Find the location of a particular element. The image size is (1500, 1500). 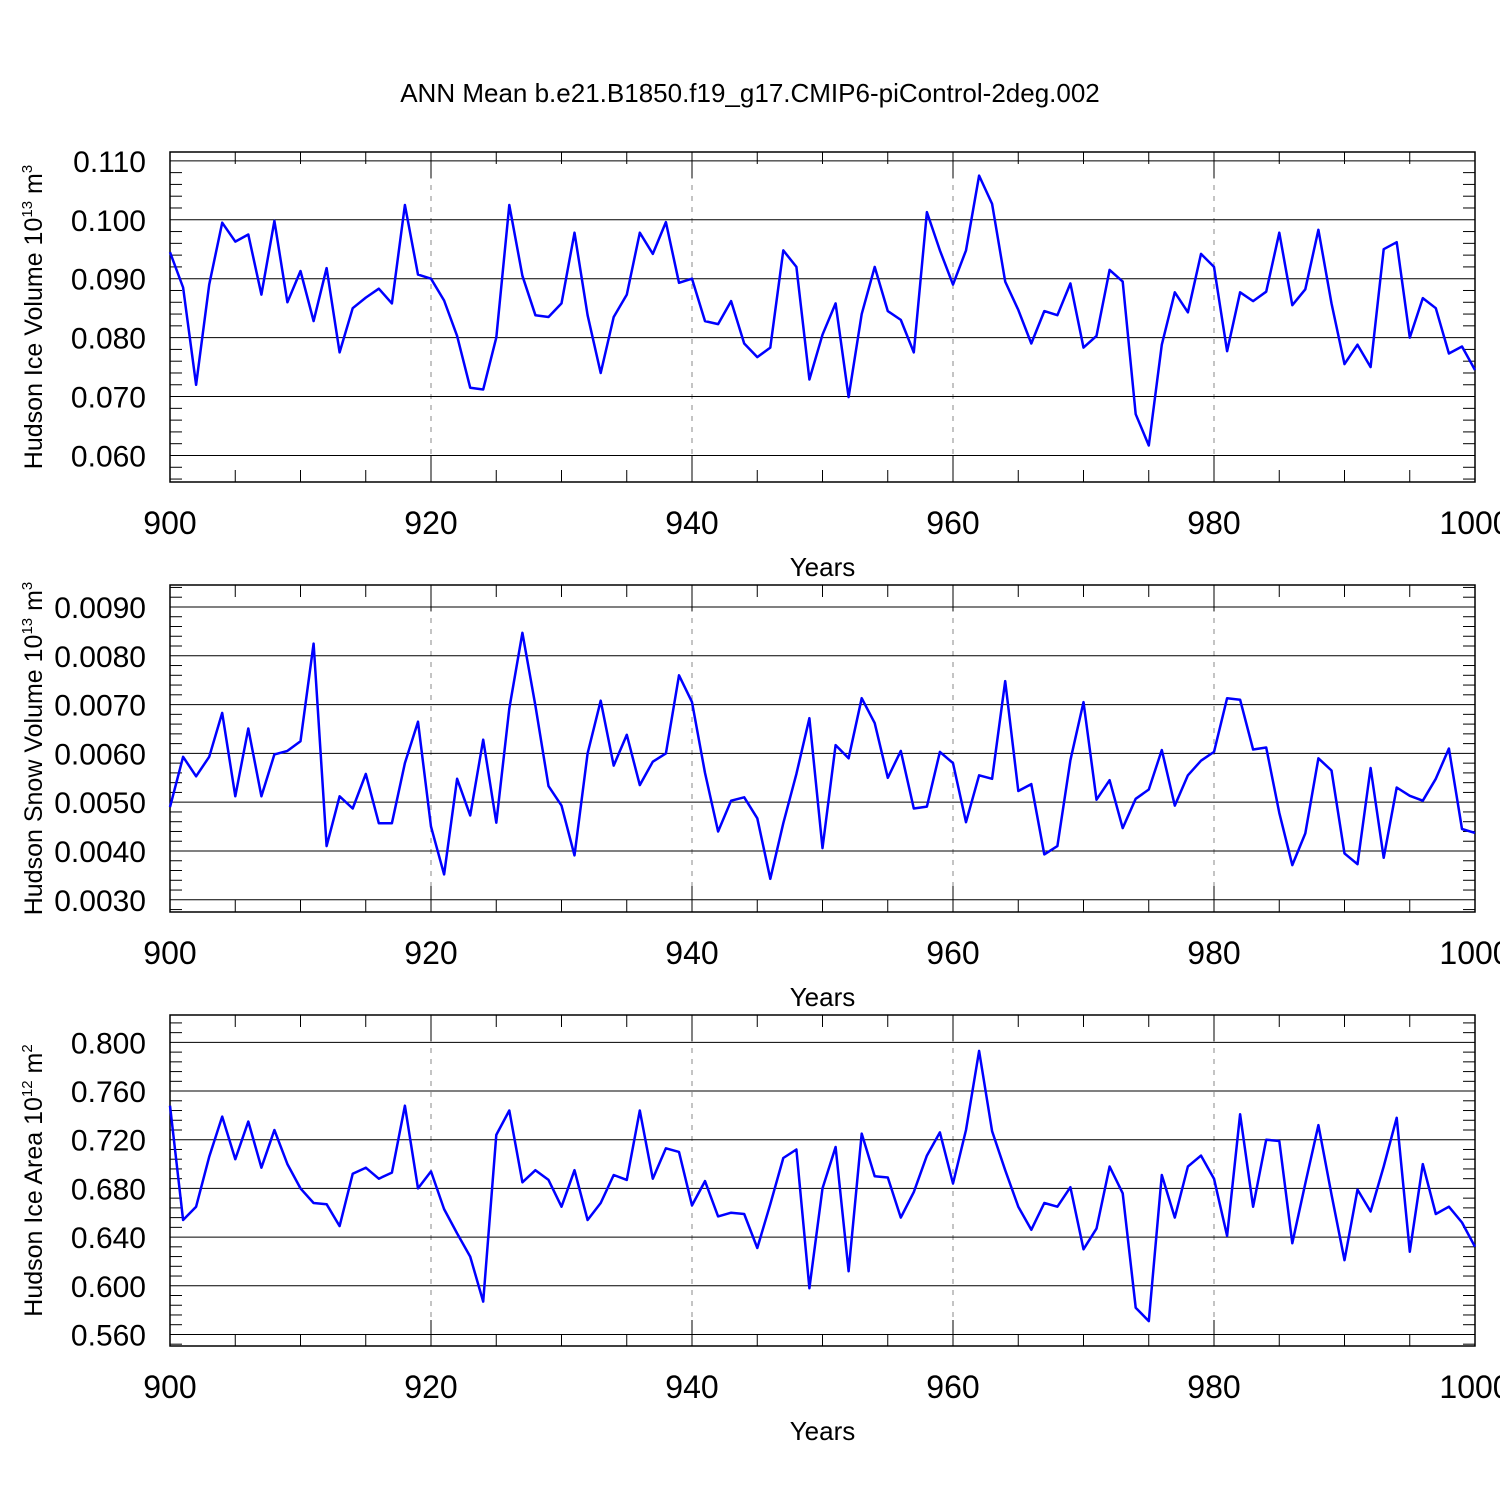

y-axis-label-part: Hudson Ice Area 10 is located at coordinates (34, 1207).